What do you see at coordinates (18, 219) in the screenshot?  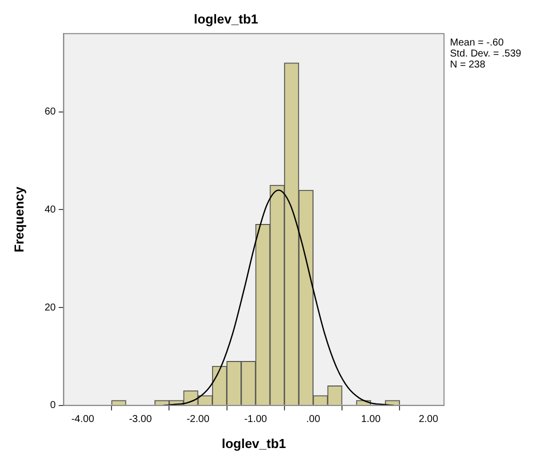 I see `y-axis-title: Frequency` at bounding box center [18, 219].